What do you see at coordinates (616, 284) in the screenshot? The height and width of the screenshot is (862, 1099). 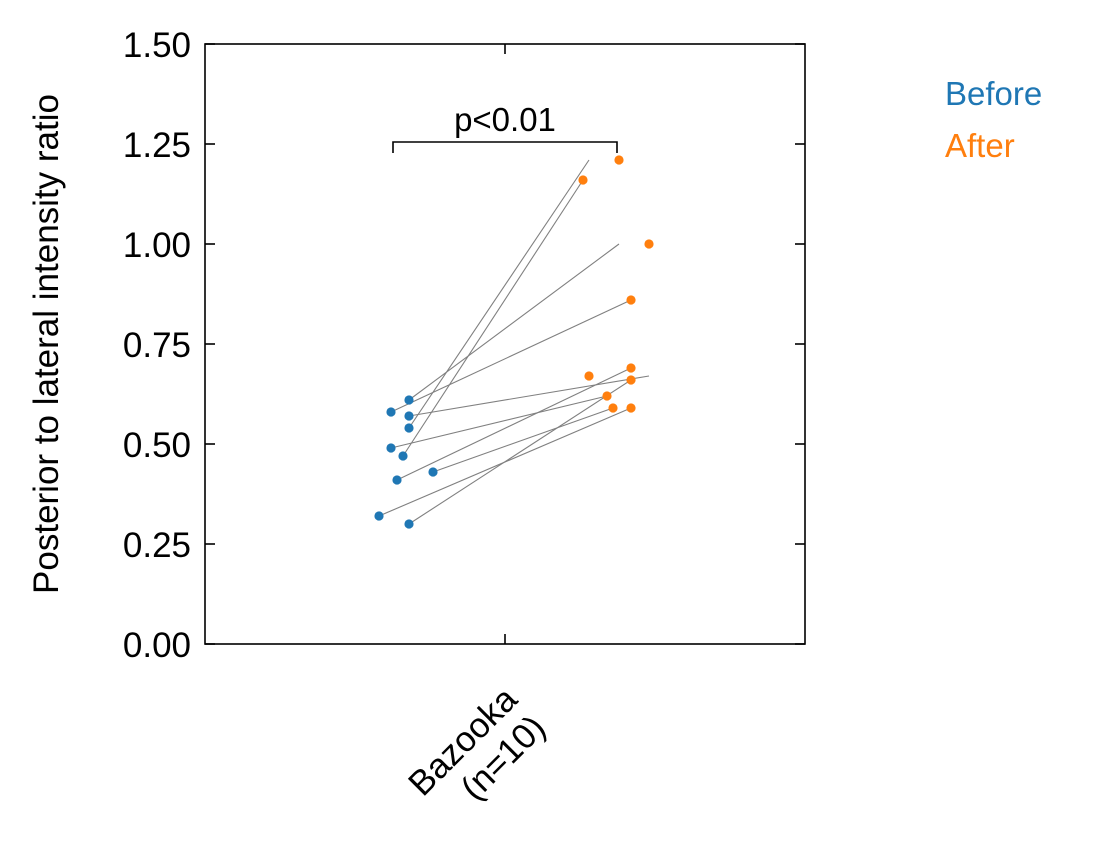 I see `after-points` at bounding box center [616, 284].